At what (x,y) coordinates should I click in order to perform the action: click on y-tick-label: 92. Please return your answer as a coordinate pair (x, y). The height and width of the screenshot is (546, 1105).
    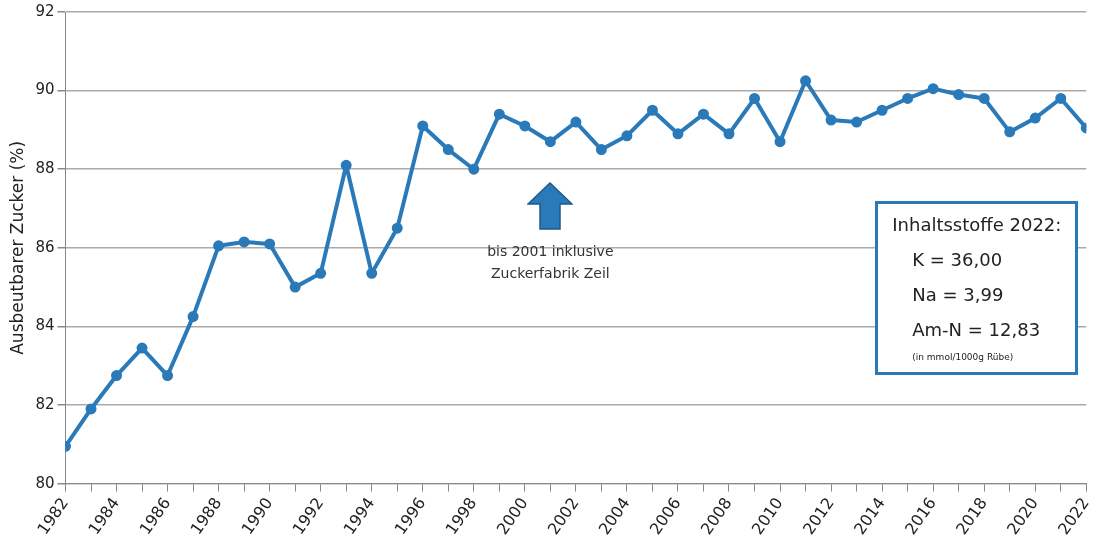
    Looking at the image, I should click on (45, 10).